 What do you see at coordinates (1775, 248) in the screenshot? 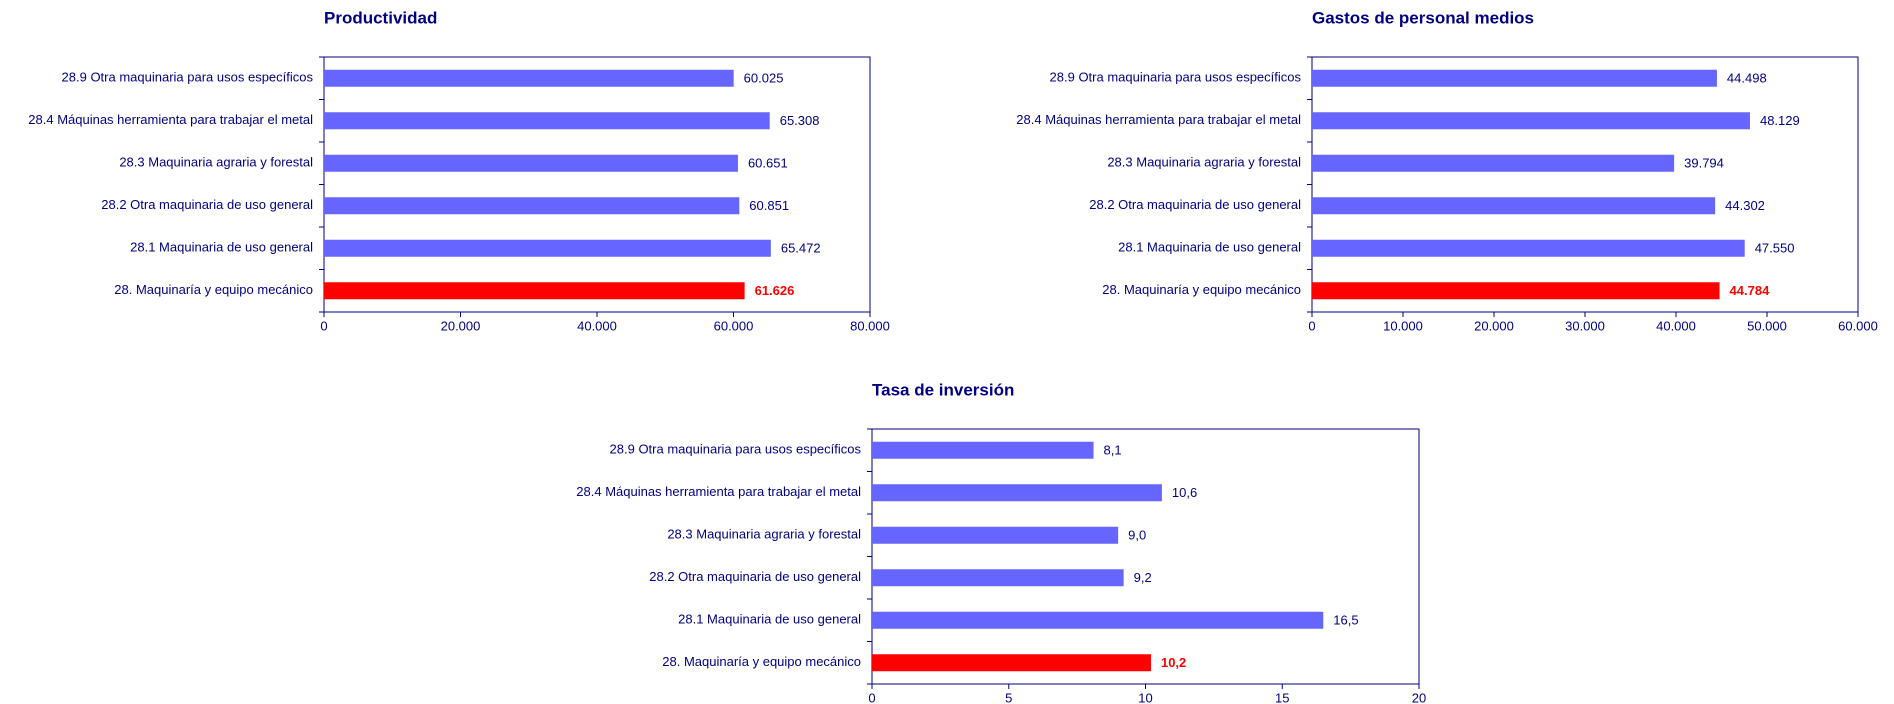
I see `value-label: 47.550` at bounding box center [1775, 248].